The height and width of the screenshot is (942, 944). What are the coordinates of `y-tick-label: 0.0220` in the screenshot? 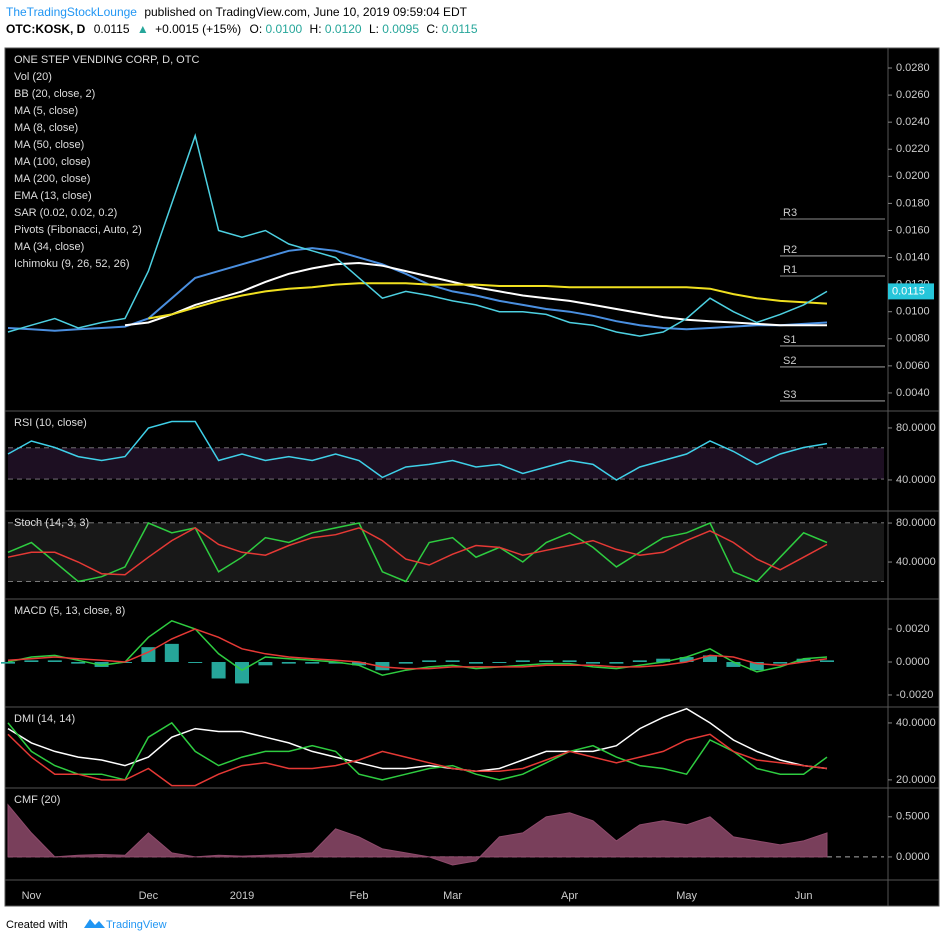 It's located at (913, 149).